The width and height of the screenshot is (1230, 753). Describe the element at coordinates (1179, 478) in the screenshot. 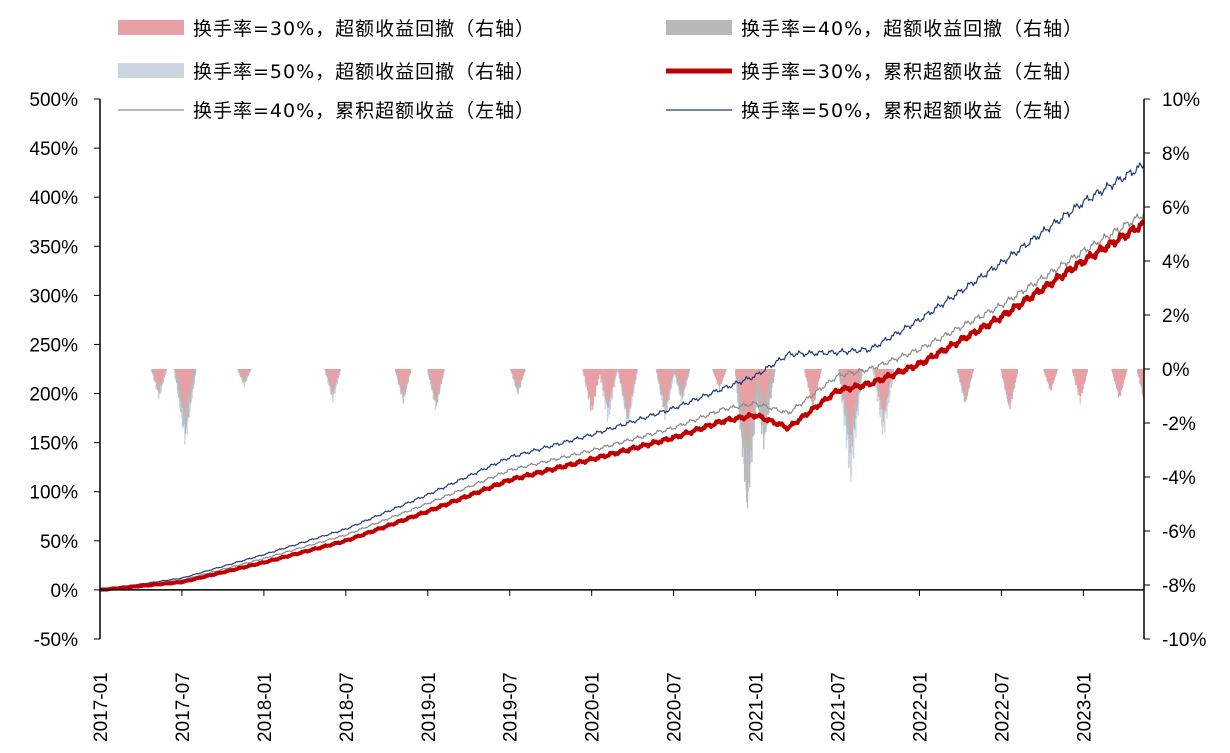

I see `right-axis-tick-label: -4%` at that location.